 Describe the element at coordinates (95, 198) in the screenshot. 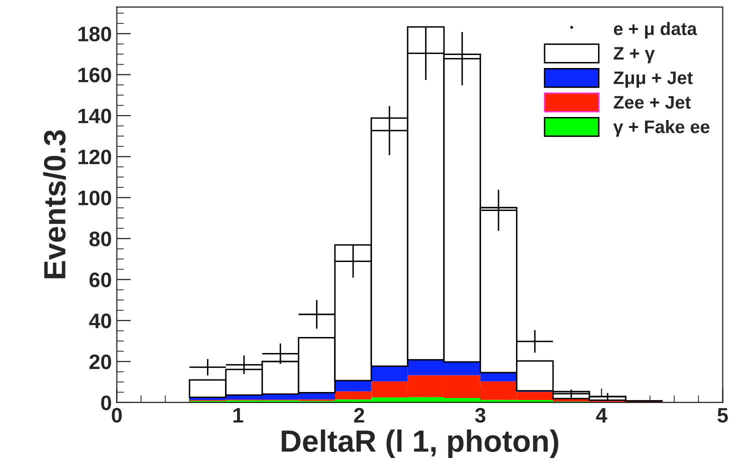

I see `y-tick-label: 100` at that location.